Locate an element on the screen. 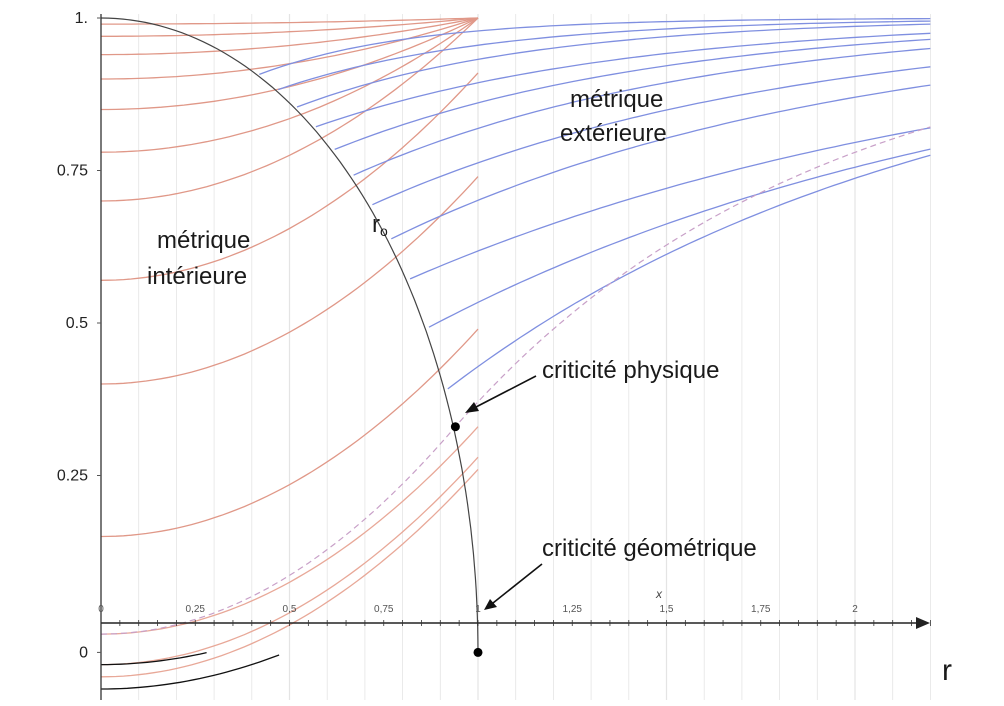  points is located at coordinates (466, 539).